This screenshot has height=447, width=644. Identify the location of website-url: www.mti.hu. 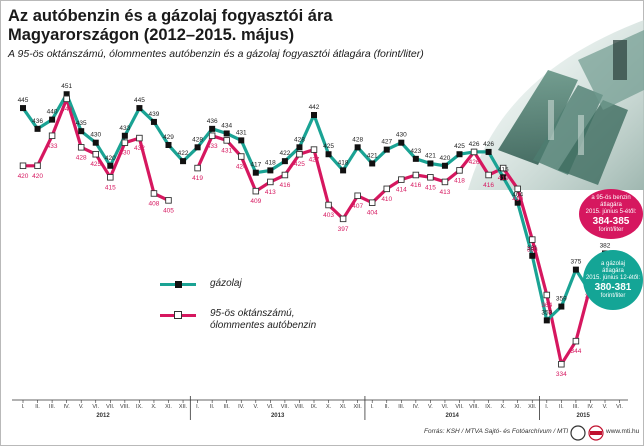
(623, 431).